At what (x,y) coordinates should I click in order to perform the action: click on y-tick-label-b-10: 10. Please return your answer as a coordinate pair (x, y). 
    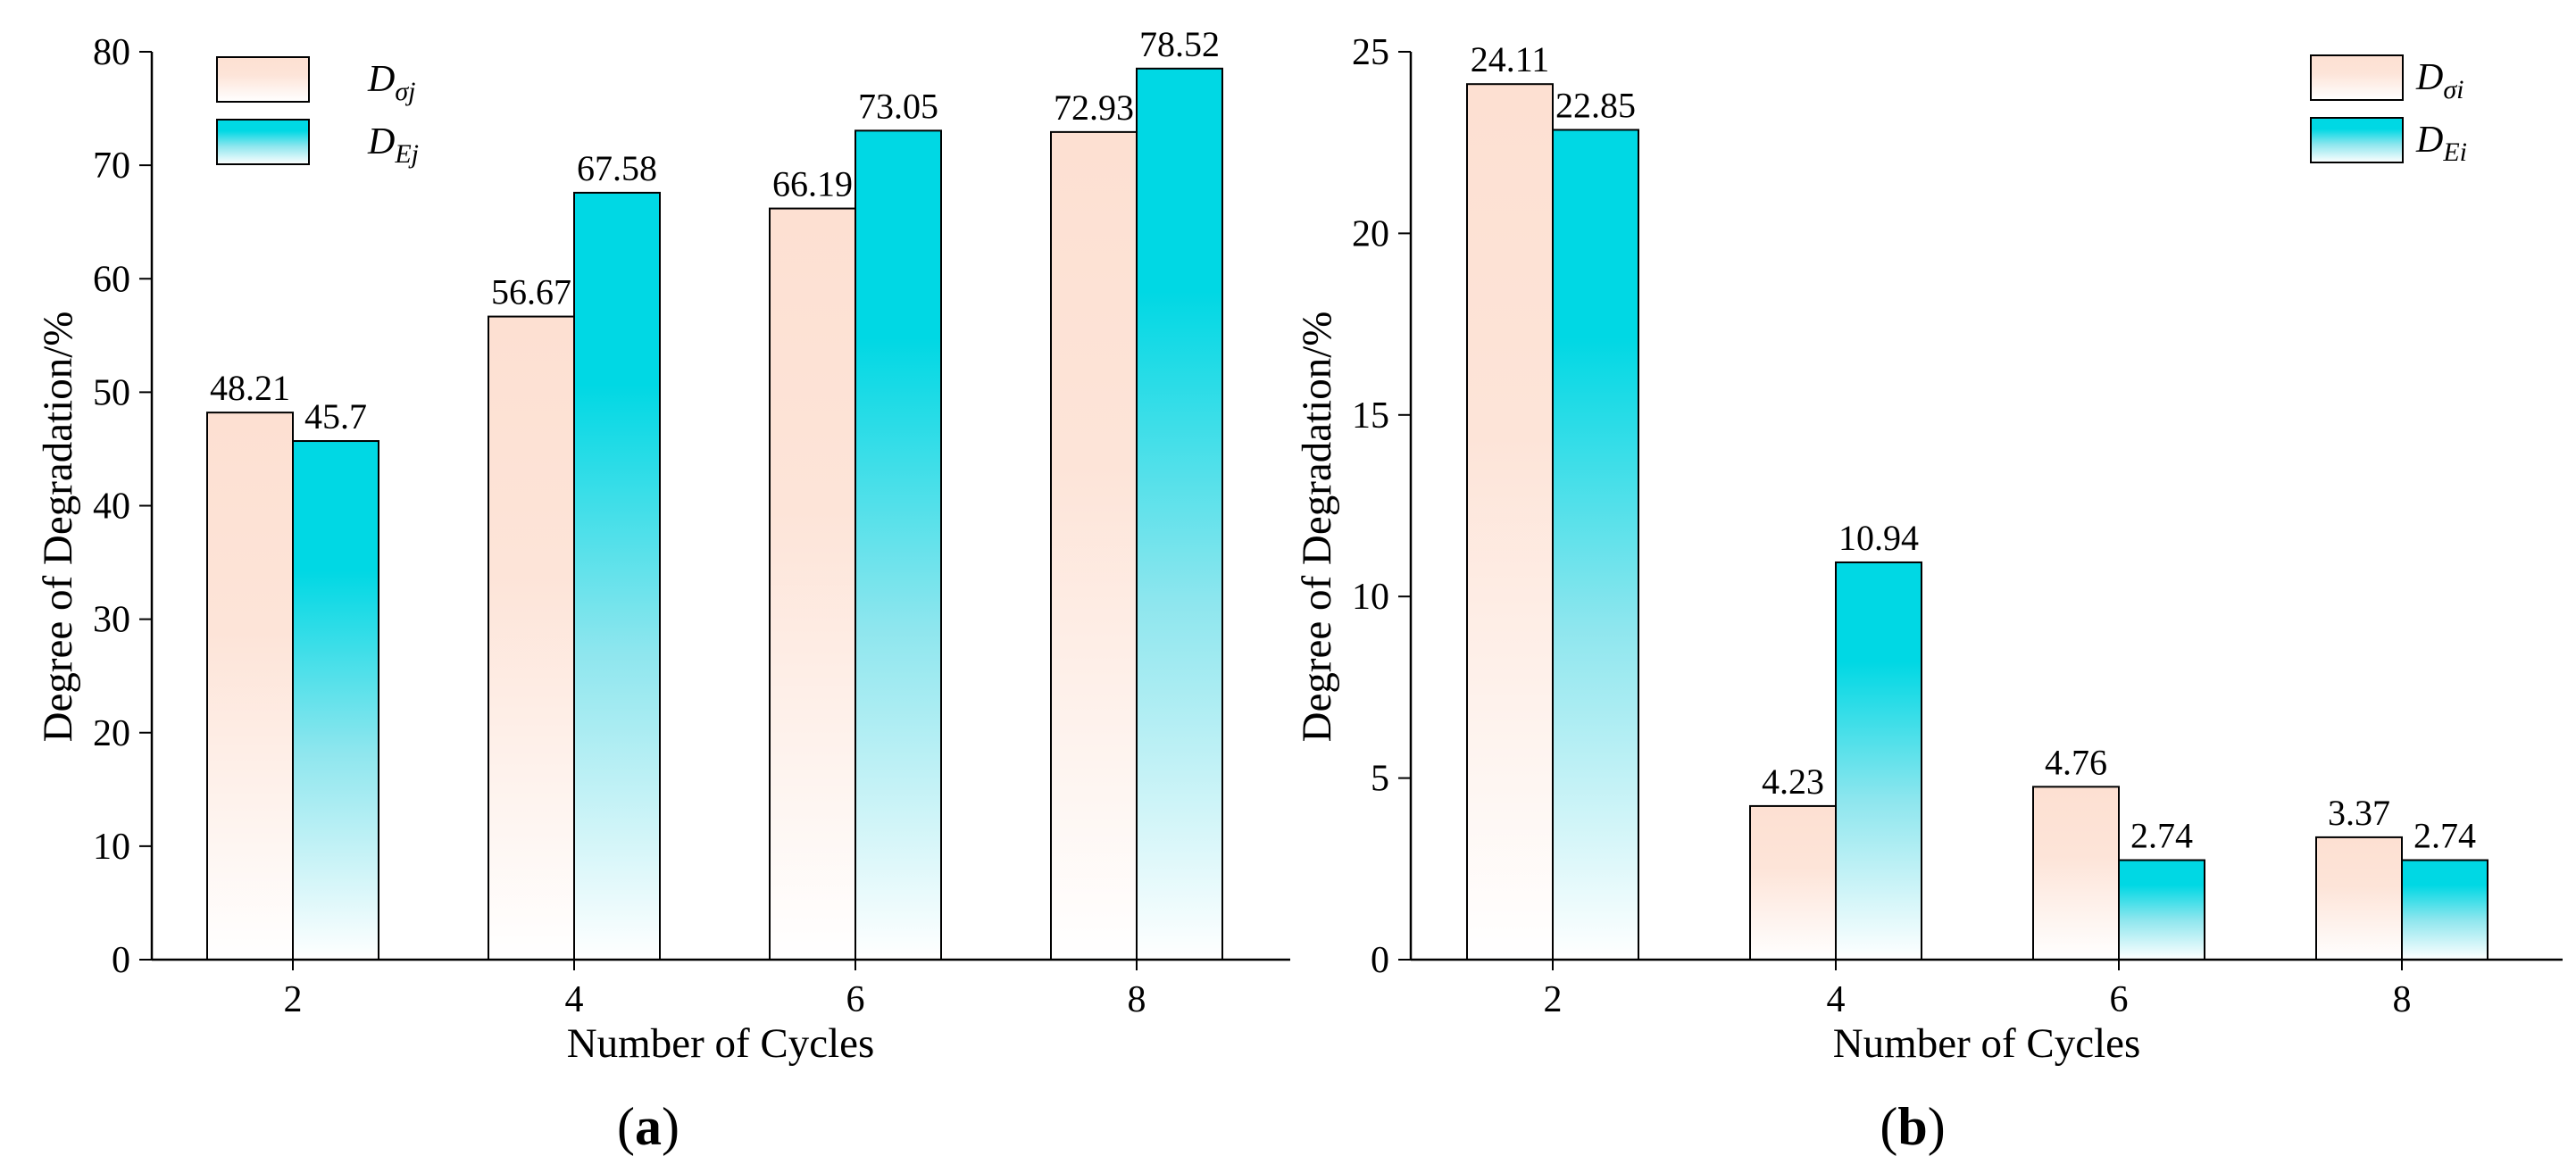
    Looking at the image, I should click on (1370, 597).